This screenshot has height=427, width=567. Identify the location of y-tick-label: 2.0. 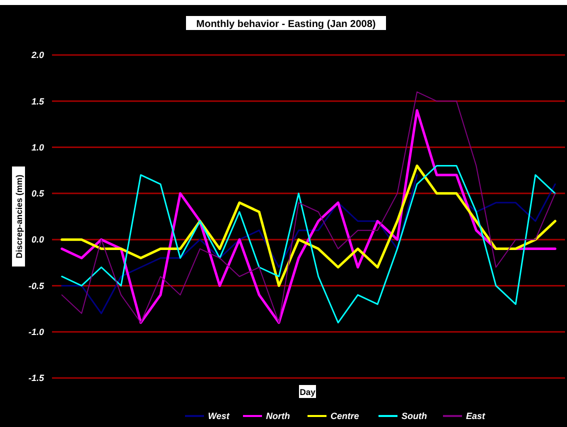
(37, 55).